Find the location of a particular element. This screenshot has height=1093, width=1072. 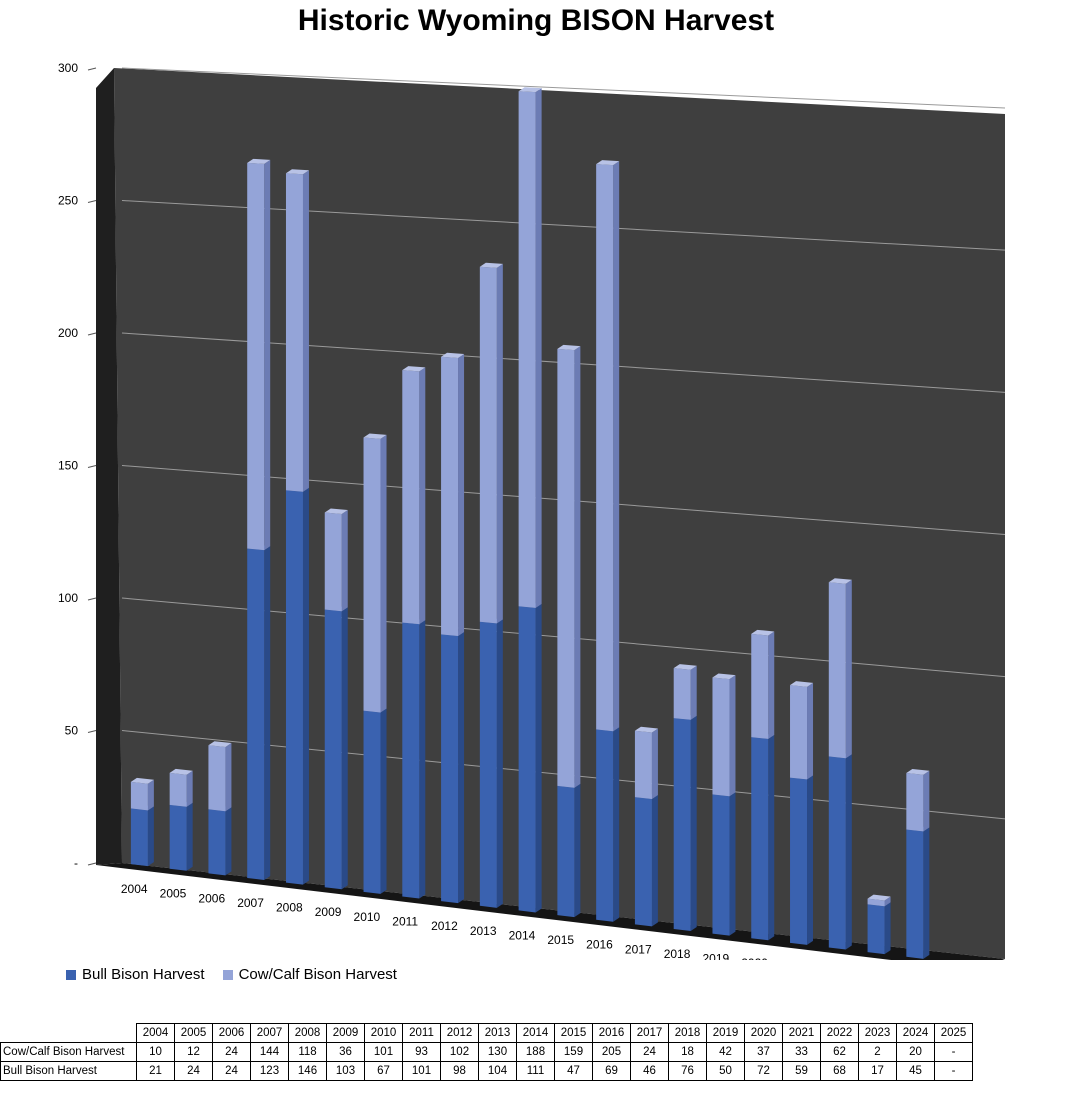

table-cell-cowcalf: 118 is located at coordinates (307, 1052).